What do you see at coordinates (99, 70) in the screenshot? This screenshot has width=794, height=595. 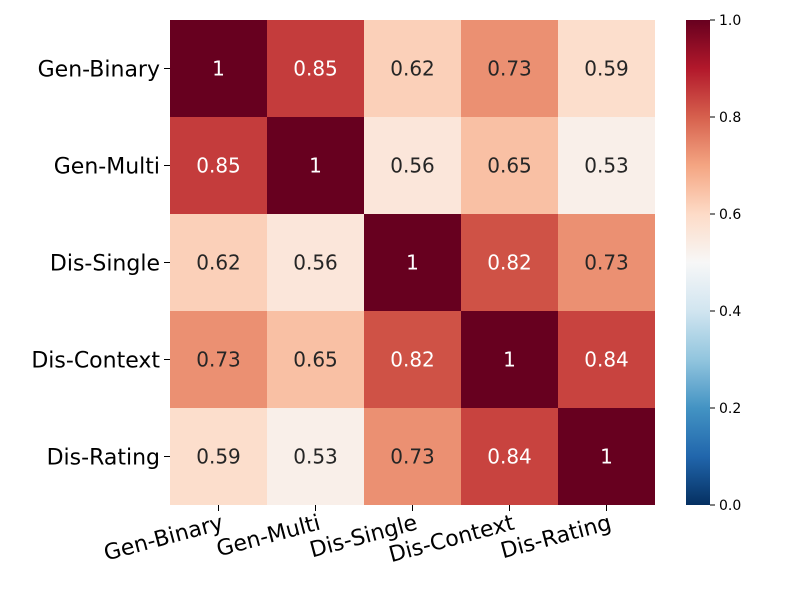 I see `row-label: Gen-Binary` at bounding box center [99, 70].